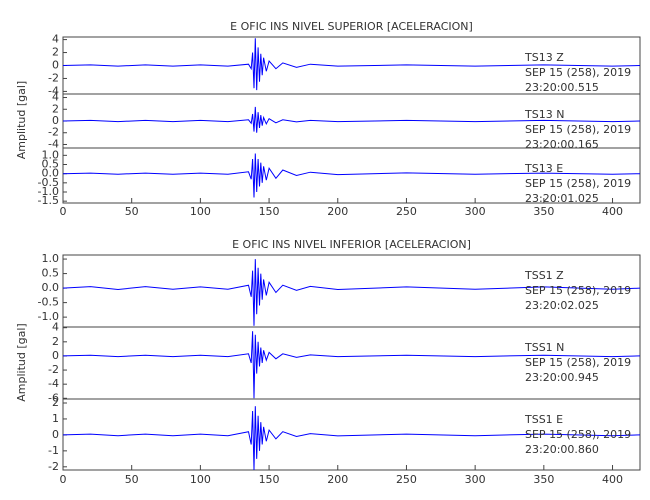 The image size is (650, 500). What do you see at coordinates (351, 244) in the screenshot?
I see `chart-title: E OFIC INS NIVEL INFERIOR [ACELERACION]` at bounding box center [351, 244].